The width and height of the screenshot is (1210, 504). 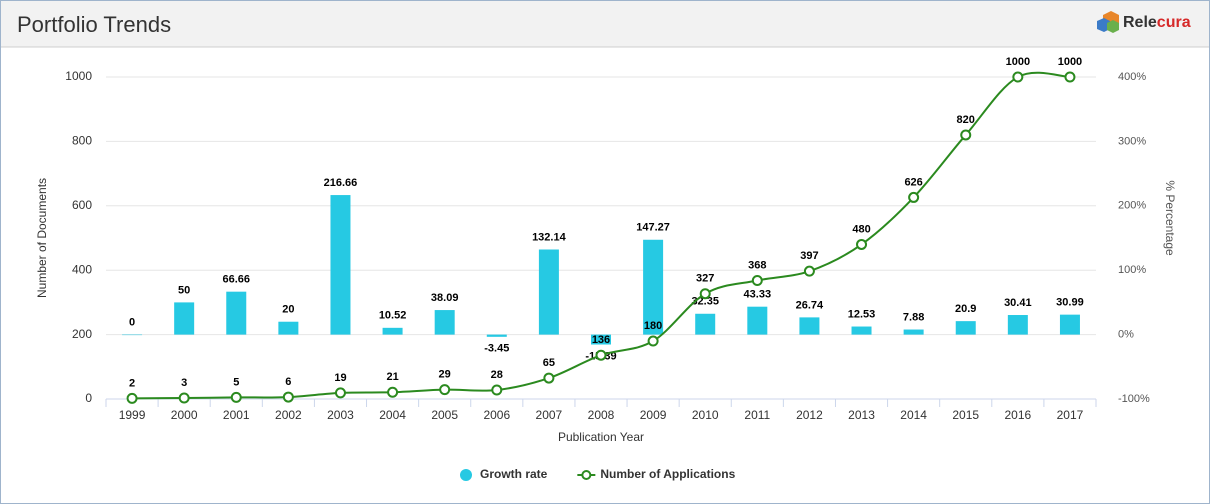 I want to click on data-label: 30.99, so click(x=1070, y=303).